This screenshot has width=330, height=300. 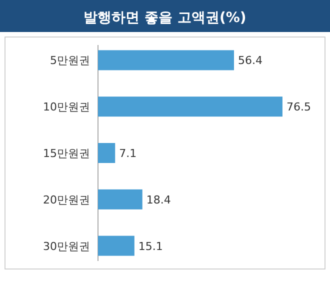 What do you see at coordinates (66, 107) in the screenshot?
I see `y-tick-label: 10만원권` at bounding box center [66, 107].